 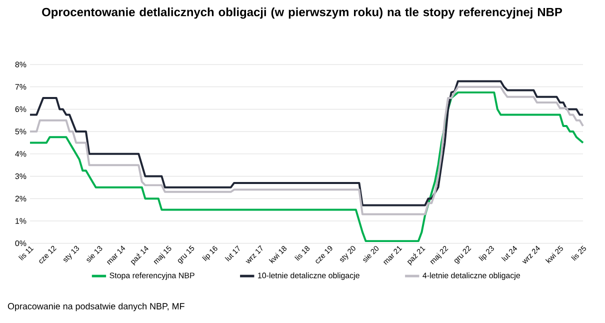 I want to click on text: Opracowanie na podsatwie danych NBP, MF, so click(x=96, y=307).